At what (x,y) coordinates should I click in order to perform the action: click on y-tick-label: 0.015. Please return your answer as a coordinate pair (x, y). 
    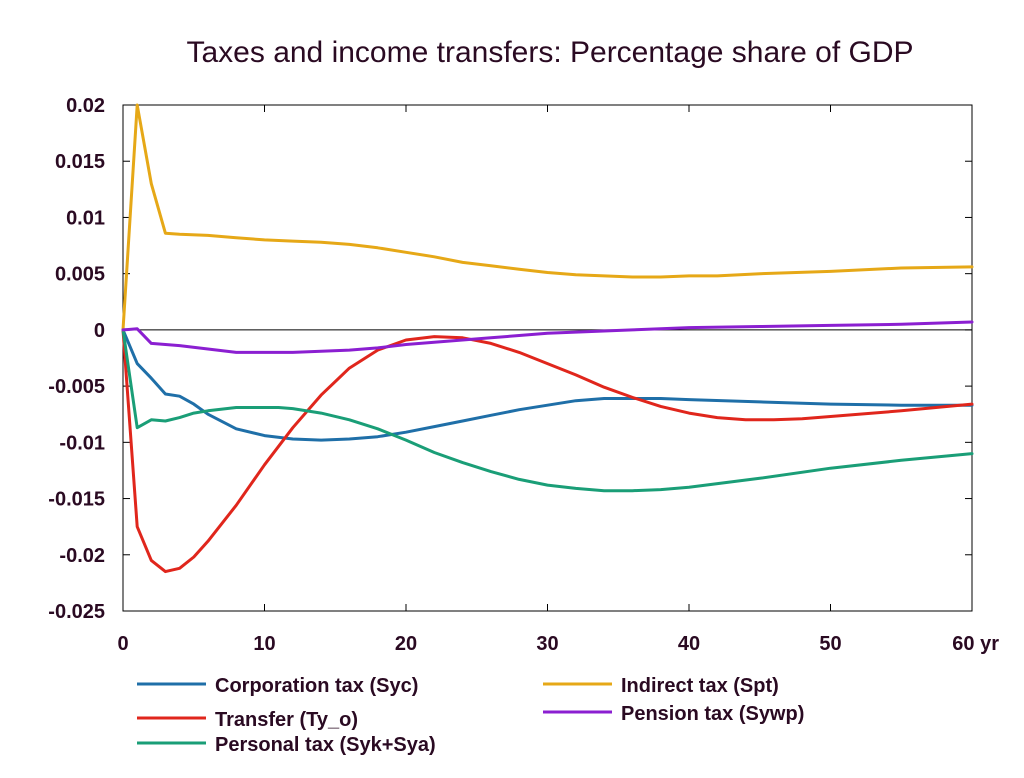
    Looking at the image, I should click on (80, 162).